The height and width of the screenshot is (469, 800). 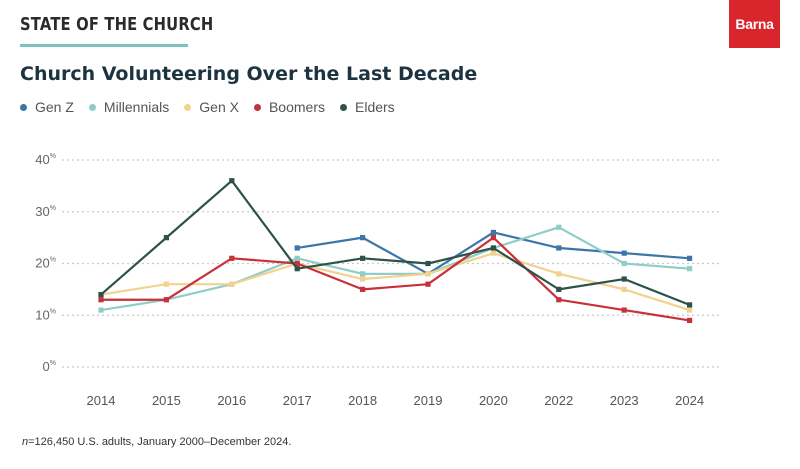 I want to click on y-tick-value-0: 0, so click(x=46, y=366).